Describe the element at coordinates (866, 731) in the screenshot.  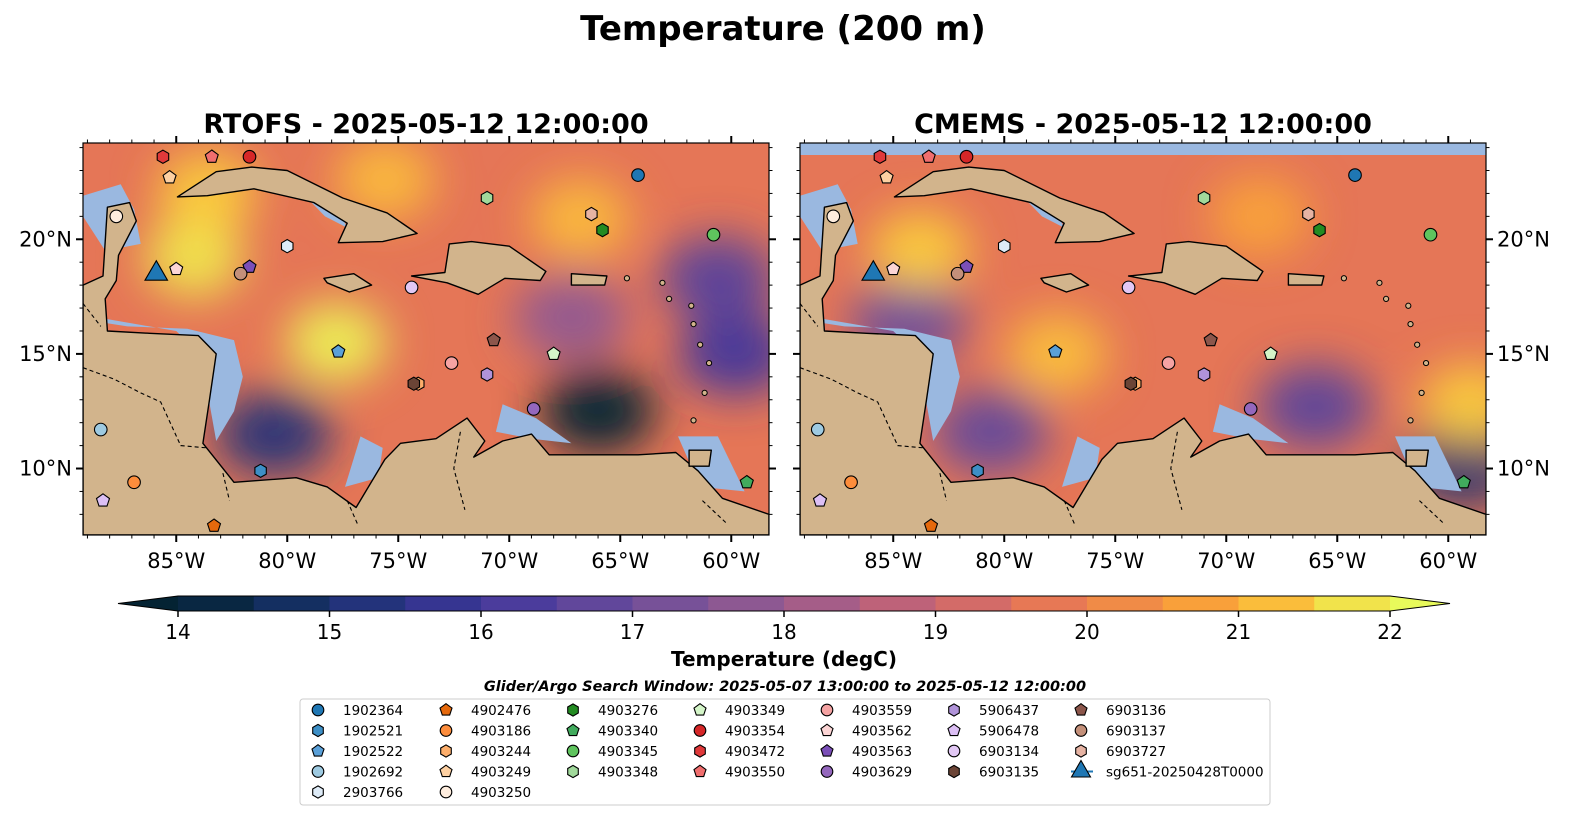
I see `legend-item-4903562: 4903562` at that location.